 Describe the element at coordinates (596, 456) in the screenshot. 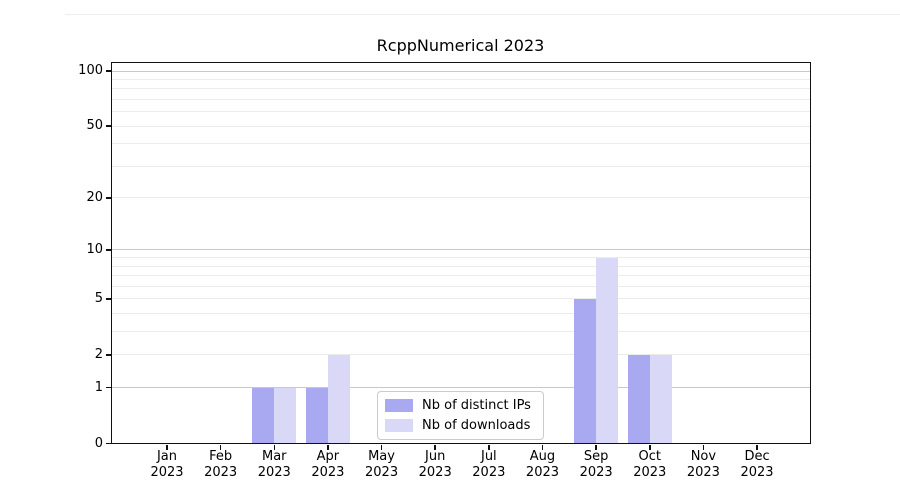

I see `x-tick-month: Sep` at that location.